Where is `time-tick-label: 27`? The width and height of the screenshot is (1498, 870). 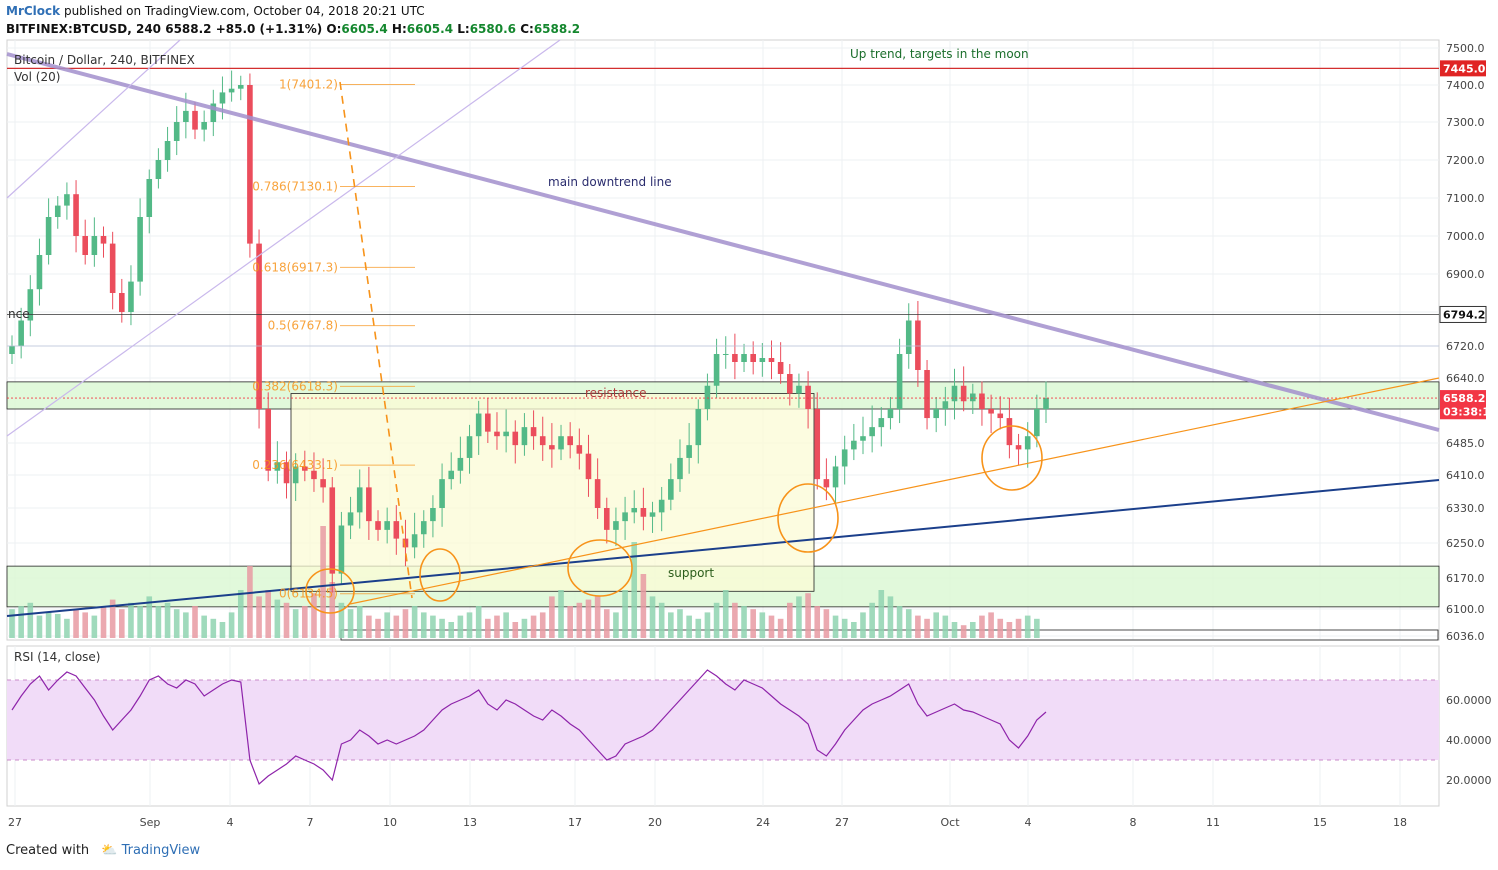
time-tick-label: 27 is located at coordinates (15, 822).